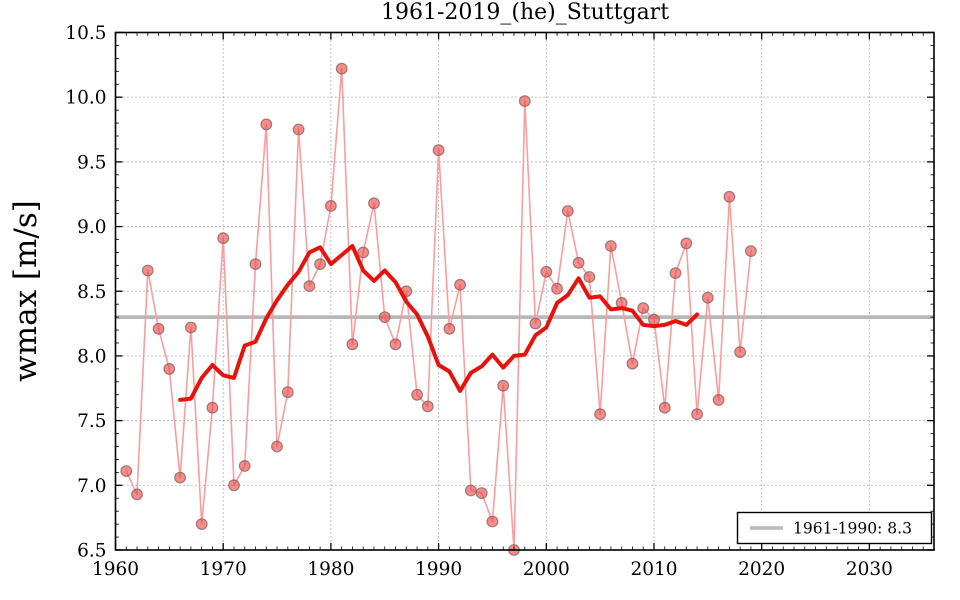 The width and height of the screenshot is (960, 600). What do you see at coordinates (761, 569) in the screenshot?
I see `x-tick-label: 2020` at bounding box center [761, 569].